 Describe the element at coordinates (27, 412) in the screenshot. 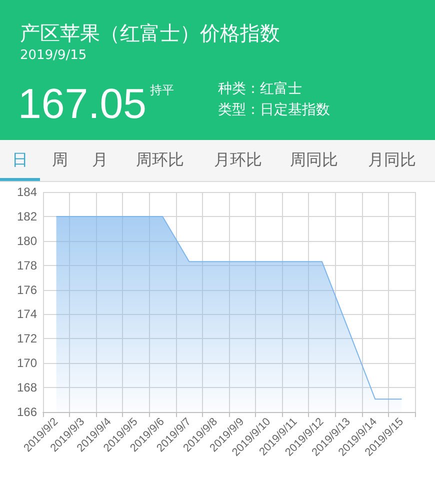

I see `y-tick-label: 166` at that location.